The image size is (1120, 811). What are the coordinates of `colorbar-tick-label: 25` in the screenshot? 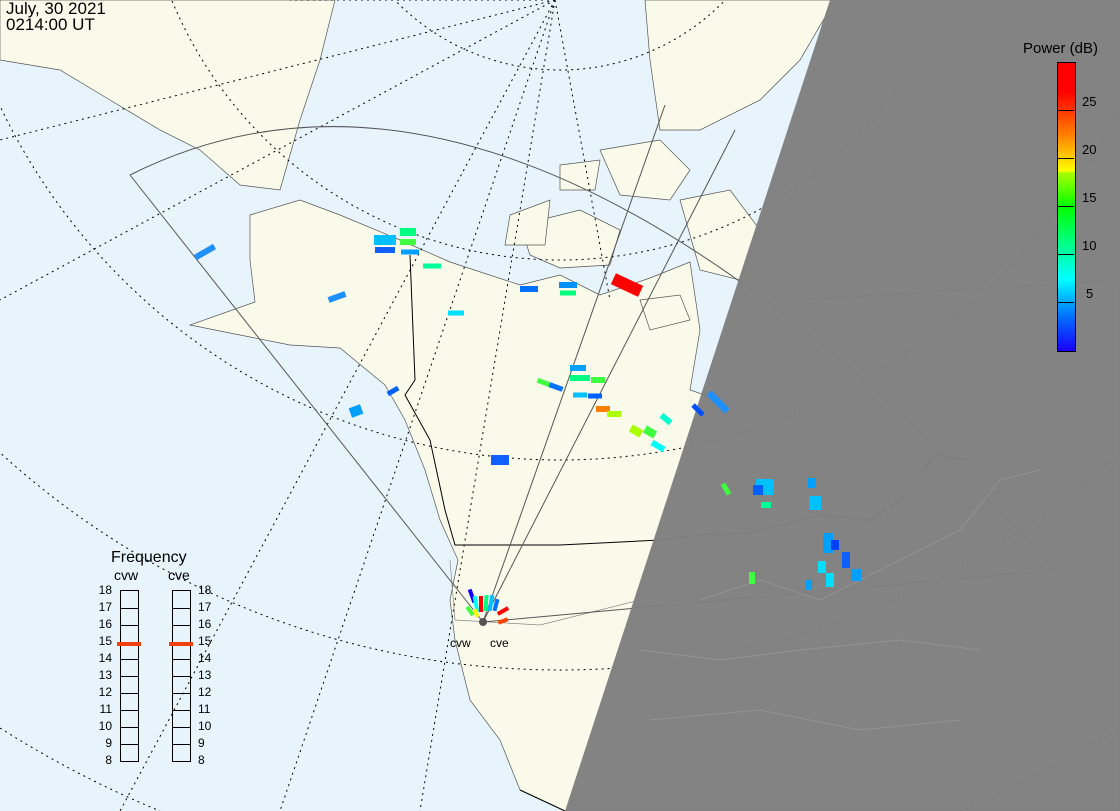 It's located at (1089, 101).